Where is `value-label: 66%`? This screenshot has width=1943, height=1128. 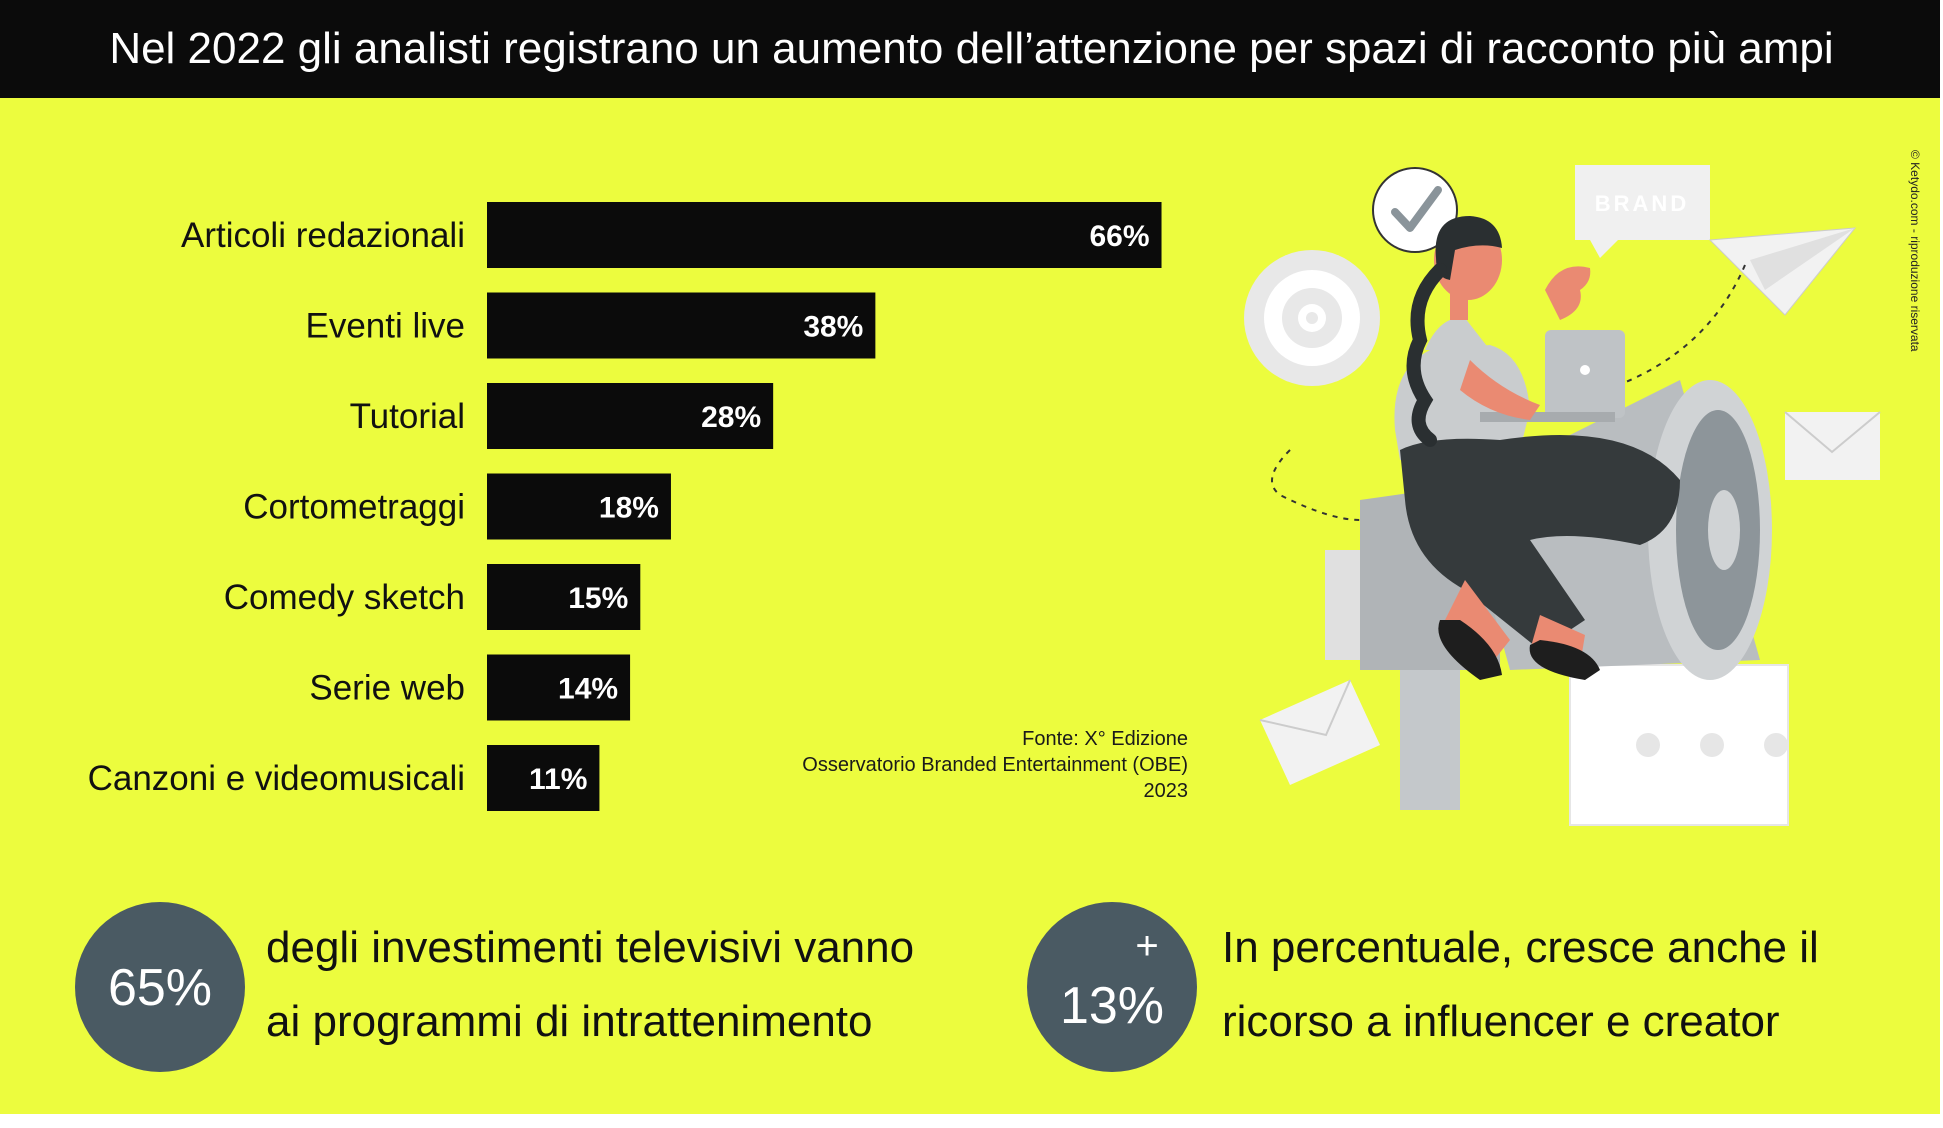
value-label: 66% is located at coordinates (1119, 236).